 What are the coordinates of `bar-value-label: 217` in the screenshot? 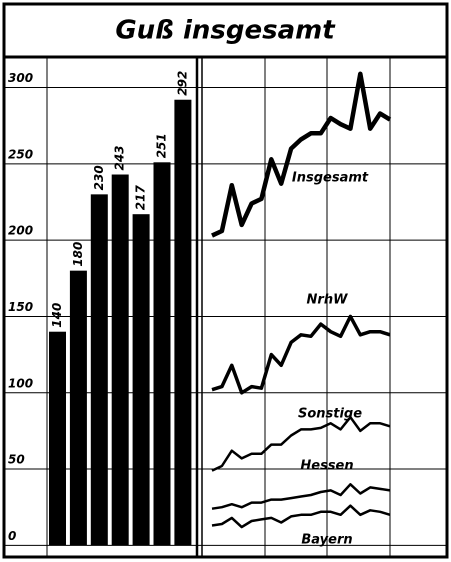 It's located at (141, 197).